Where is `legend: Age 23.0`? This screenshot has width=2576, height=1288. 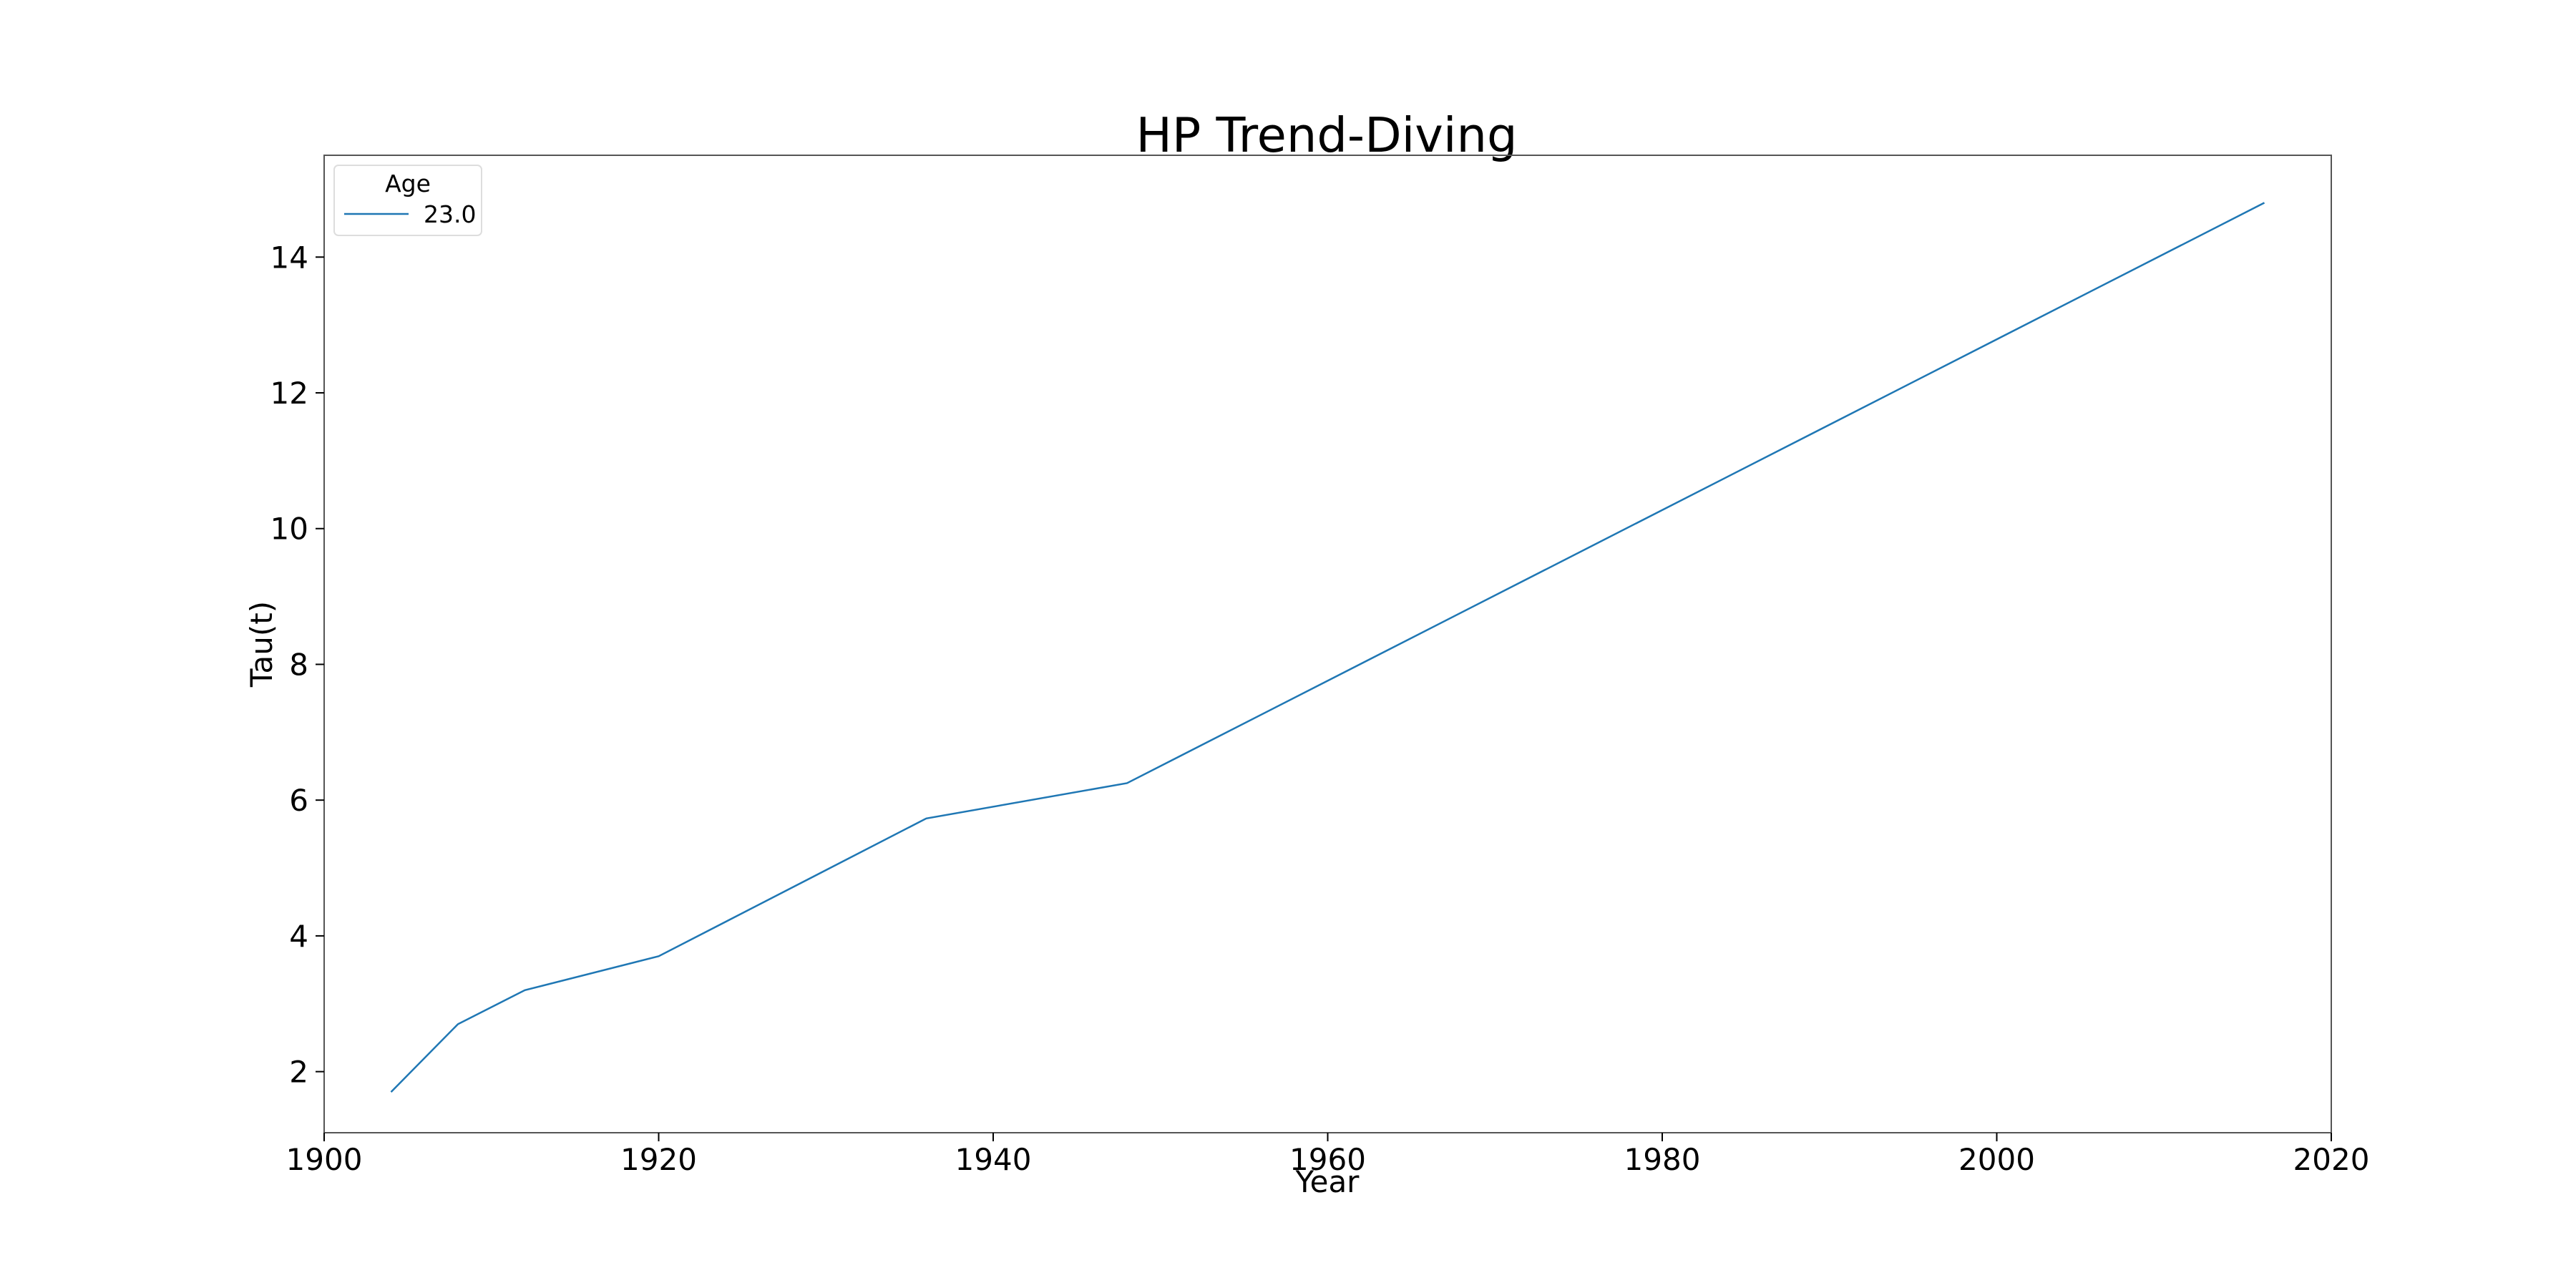 legend: Age 23.0 is located at coordinates (407, 200).